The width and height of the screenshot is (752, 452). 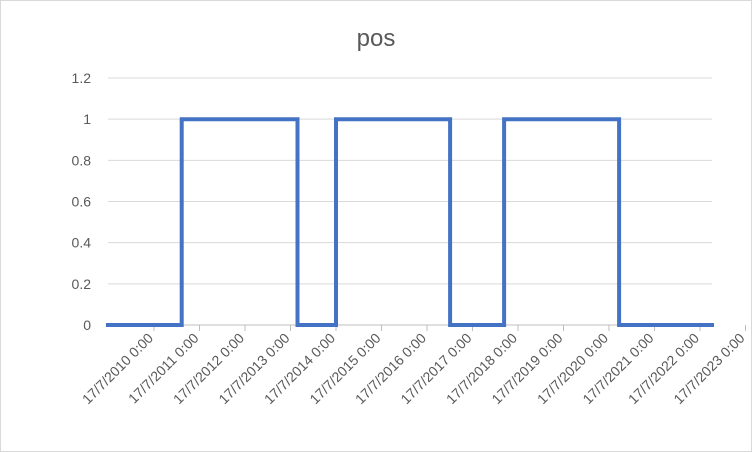 What do you see at coordinates (82, 78) in the screenshot?
I see `y-tick-label: 1.2` at bounding box center [82, 78].